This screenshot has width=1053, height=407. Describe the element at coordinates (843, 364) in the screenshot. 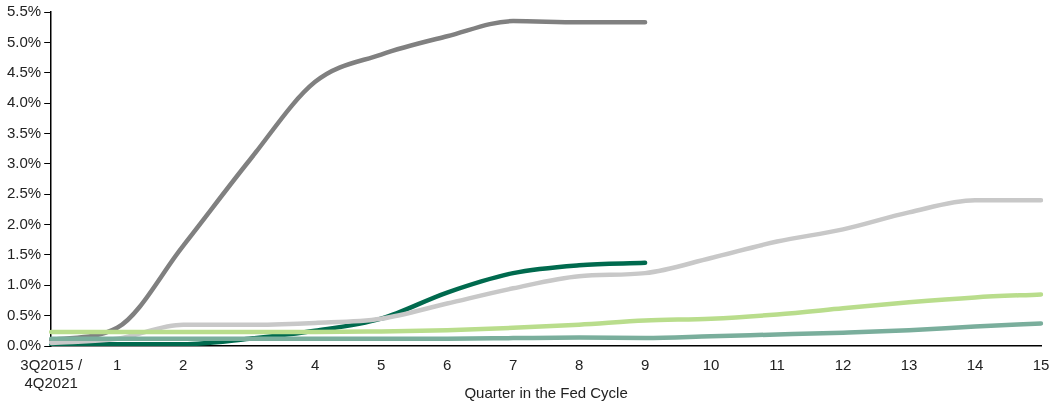

I see `x-tick-label: 12` at that location.